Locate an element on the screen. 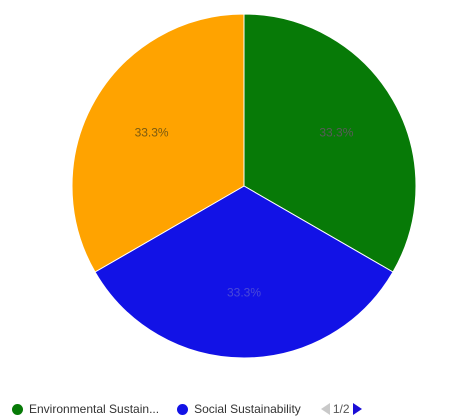 Image resolution: width=469 pixels, height=420 pixels. legend-label-2: Social Sustainability is located at coordinates (247, 409).